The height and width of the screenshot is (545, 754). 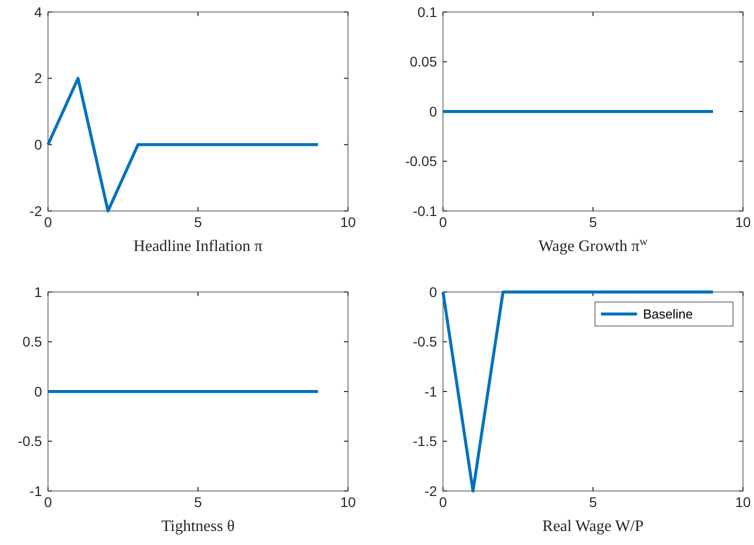 I want to click on x-axis-title: Headline Inflation π, so click(x=198, y=246).